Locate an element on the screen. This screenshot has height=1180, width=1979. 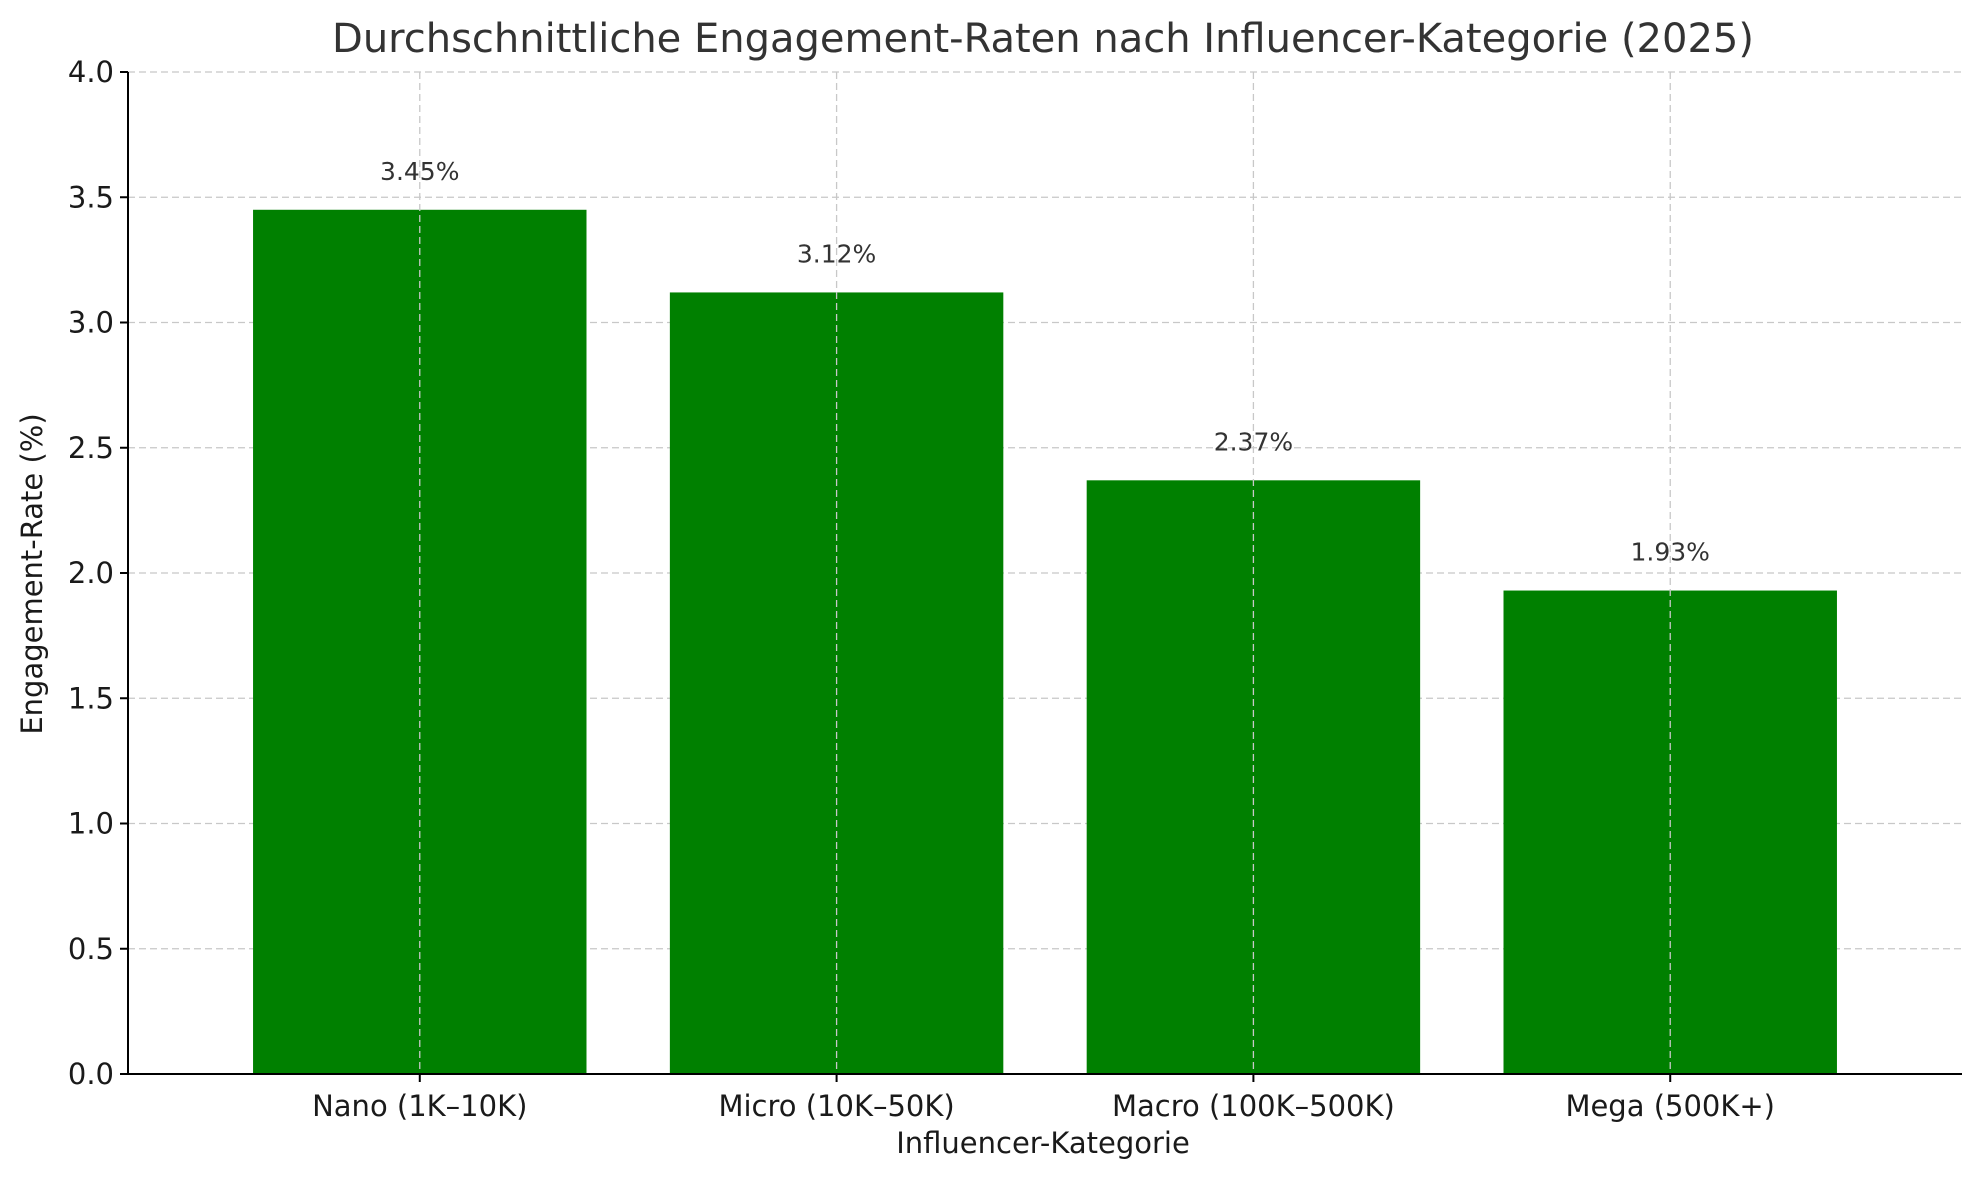
x-tick-label: Nano (1K–10K) is located at coordinates (419, 1106).